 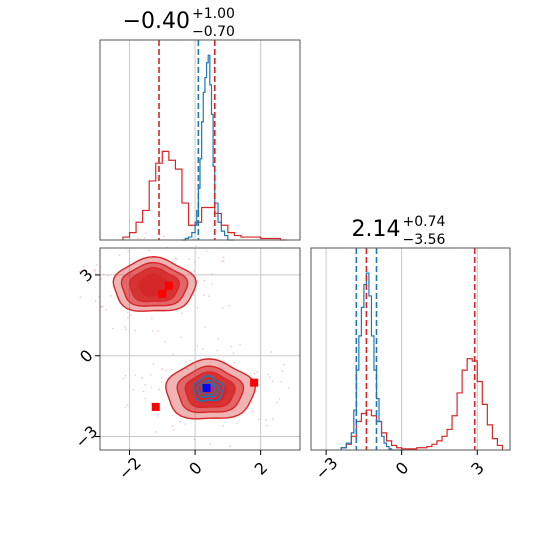 I want to click on panel-title-minus: −3.56, so click(x=424, y=240).